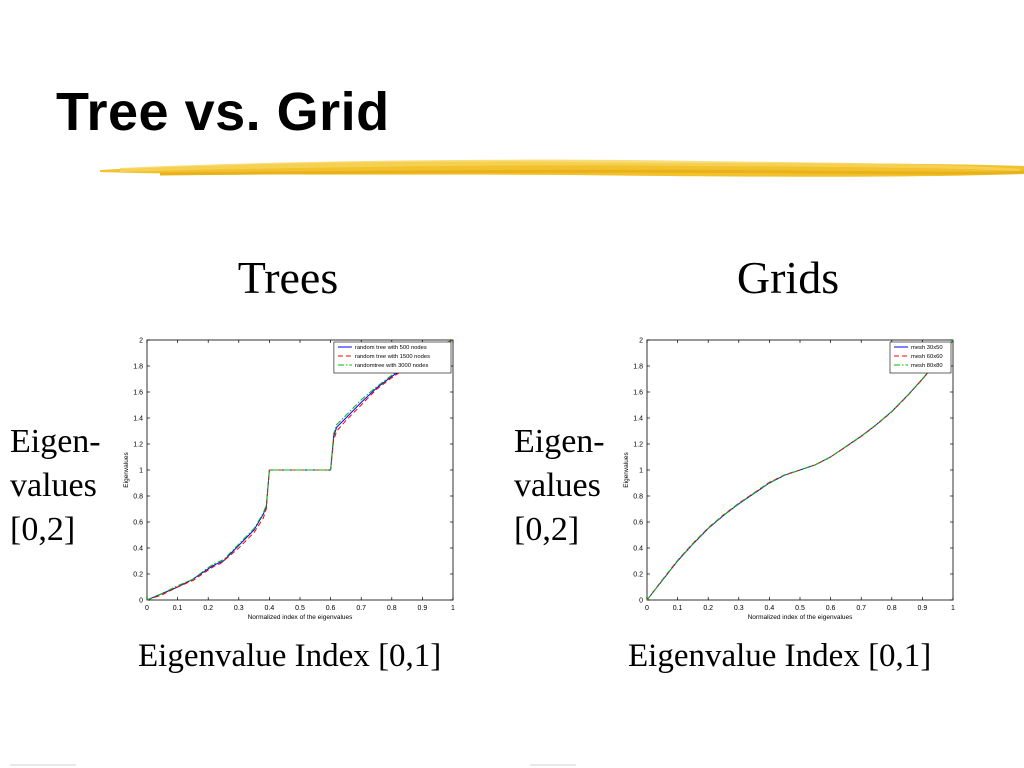 The image size is (1024, 768). Describe the element at coordinates (780, 656) in the screenshot. I see `xcaption-grids: Eigenvalue Index [0,1]` at that location.